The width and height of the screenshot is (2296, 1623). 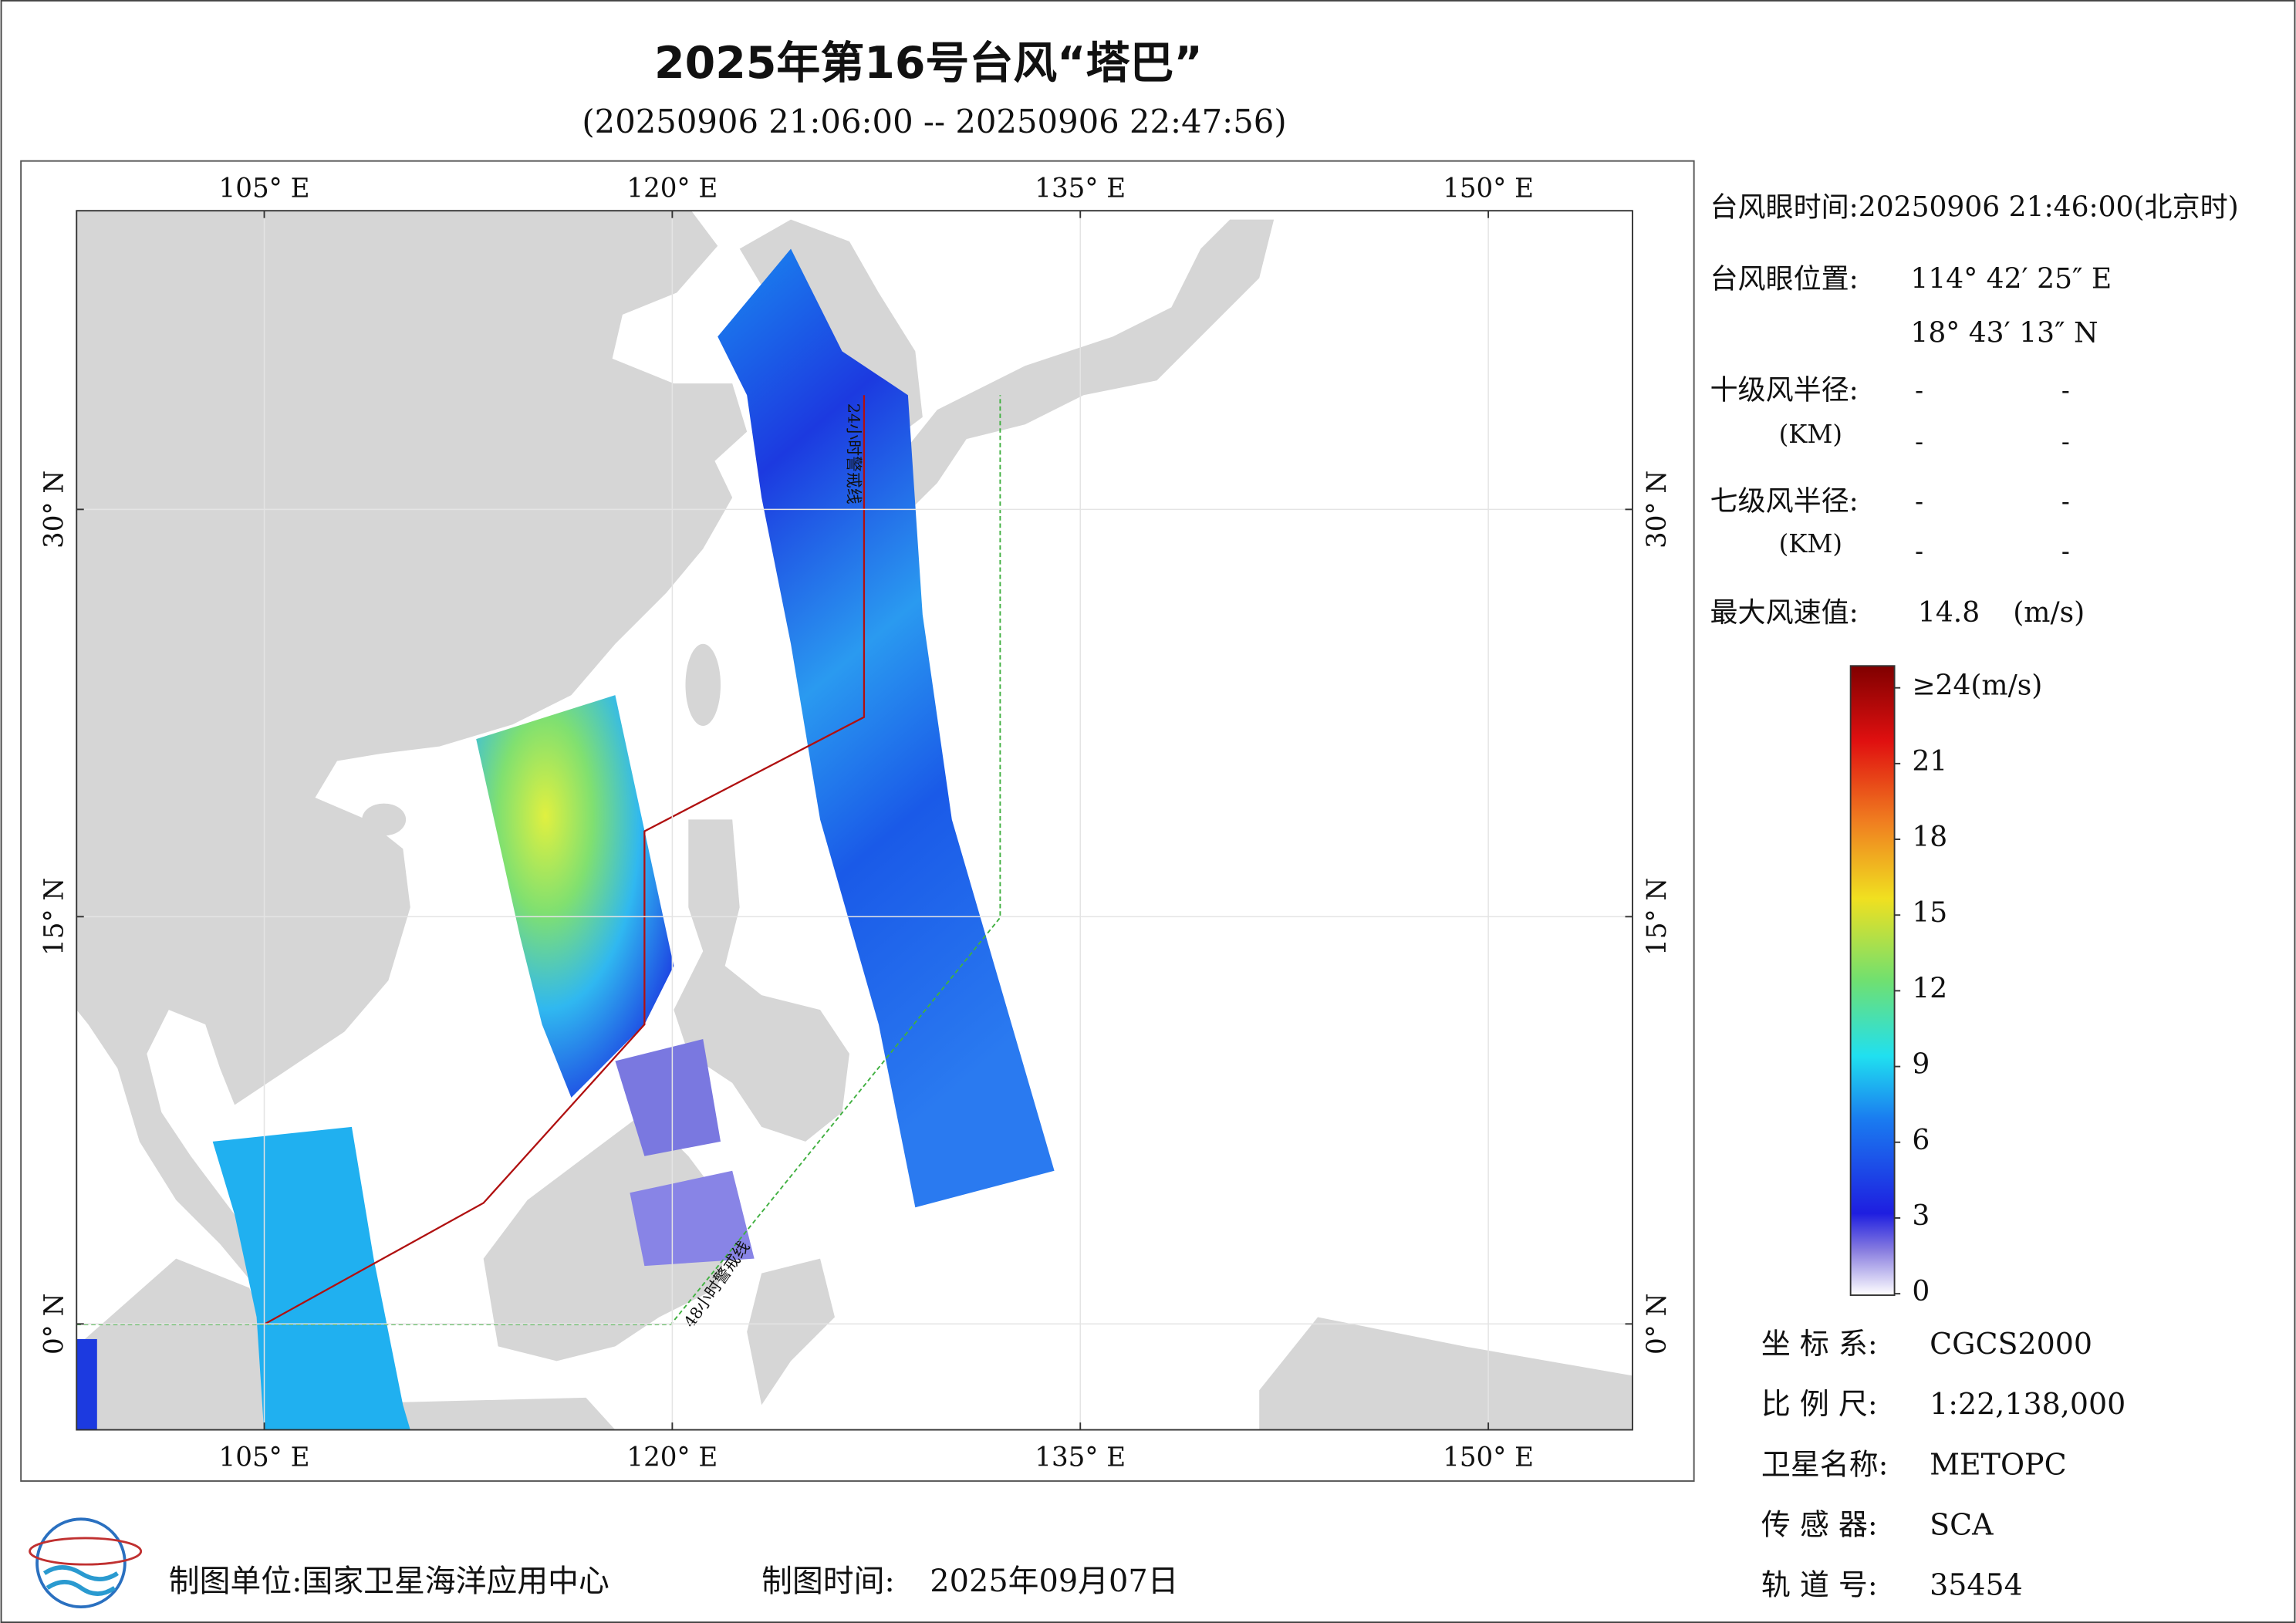 I want to click on eye-pos-label: 台风眼位置:, so click(x=1784, y=279).